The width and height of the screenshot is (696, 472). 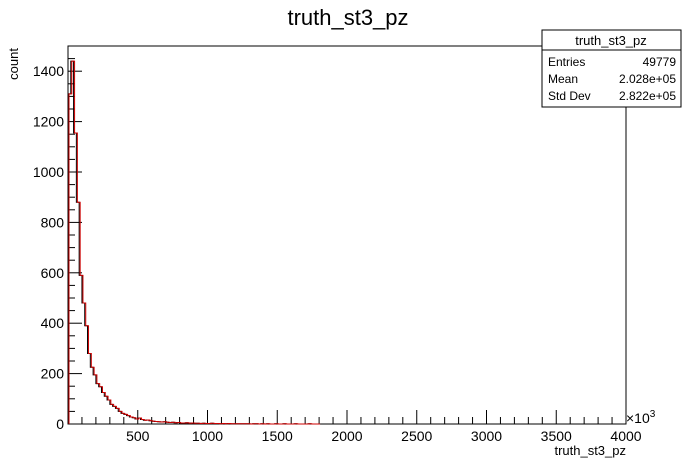 I want to click on x-tick-label: 2000, so click(x=346, y=436).